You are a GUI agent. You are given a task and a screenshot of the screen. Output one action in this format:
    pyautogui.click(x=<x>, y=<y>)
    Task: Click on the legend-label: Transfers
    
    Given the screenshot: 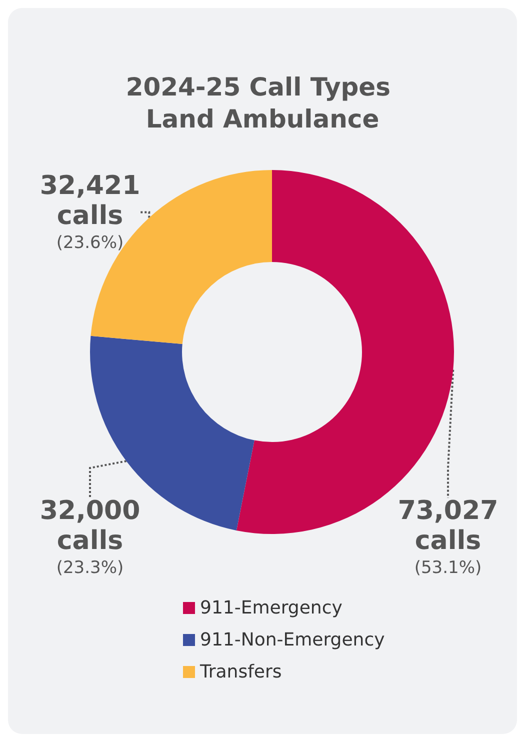 What is the action you would take?
    pyautogui.click(x=240, y=672)
    